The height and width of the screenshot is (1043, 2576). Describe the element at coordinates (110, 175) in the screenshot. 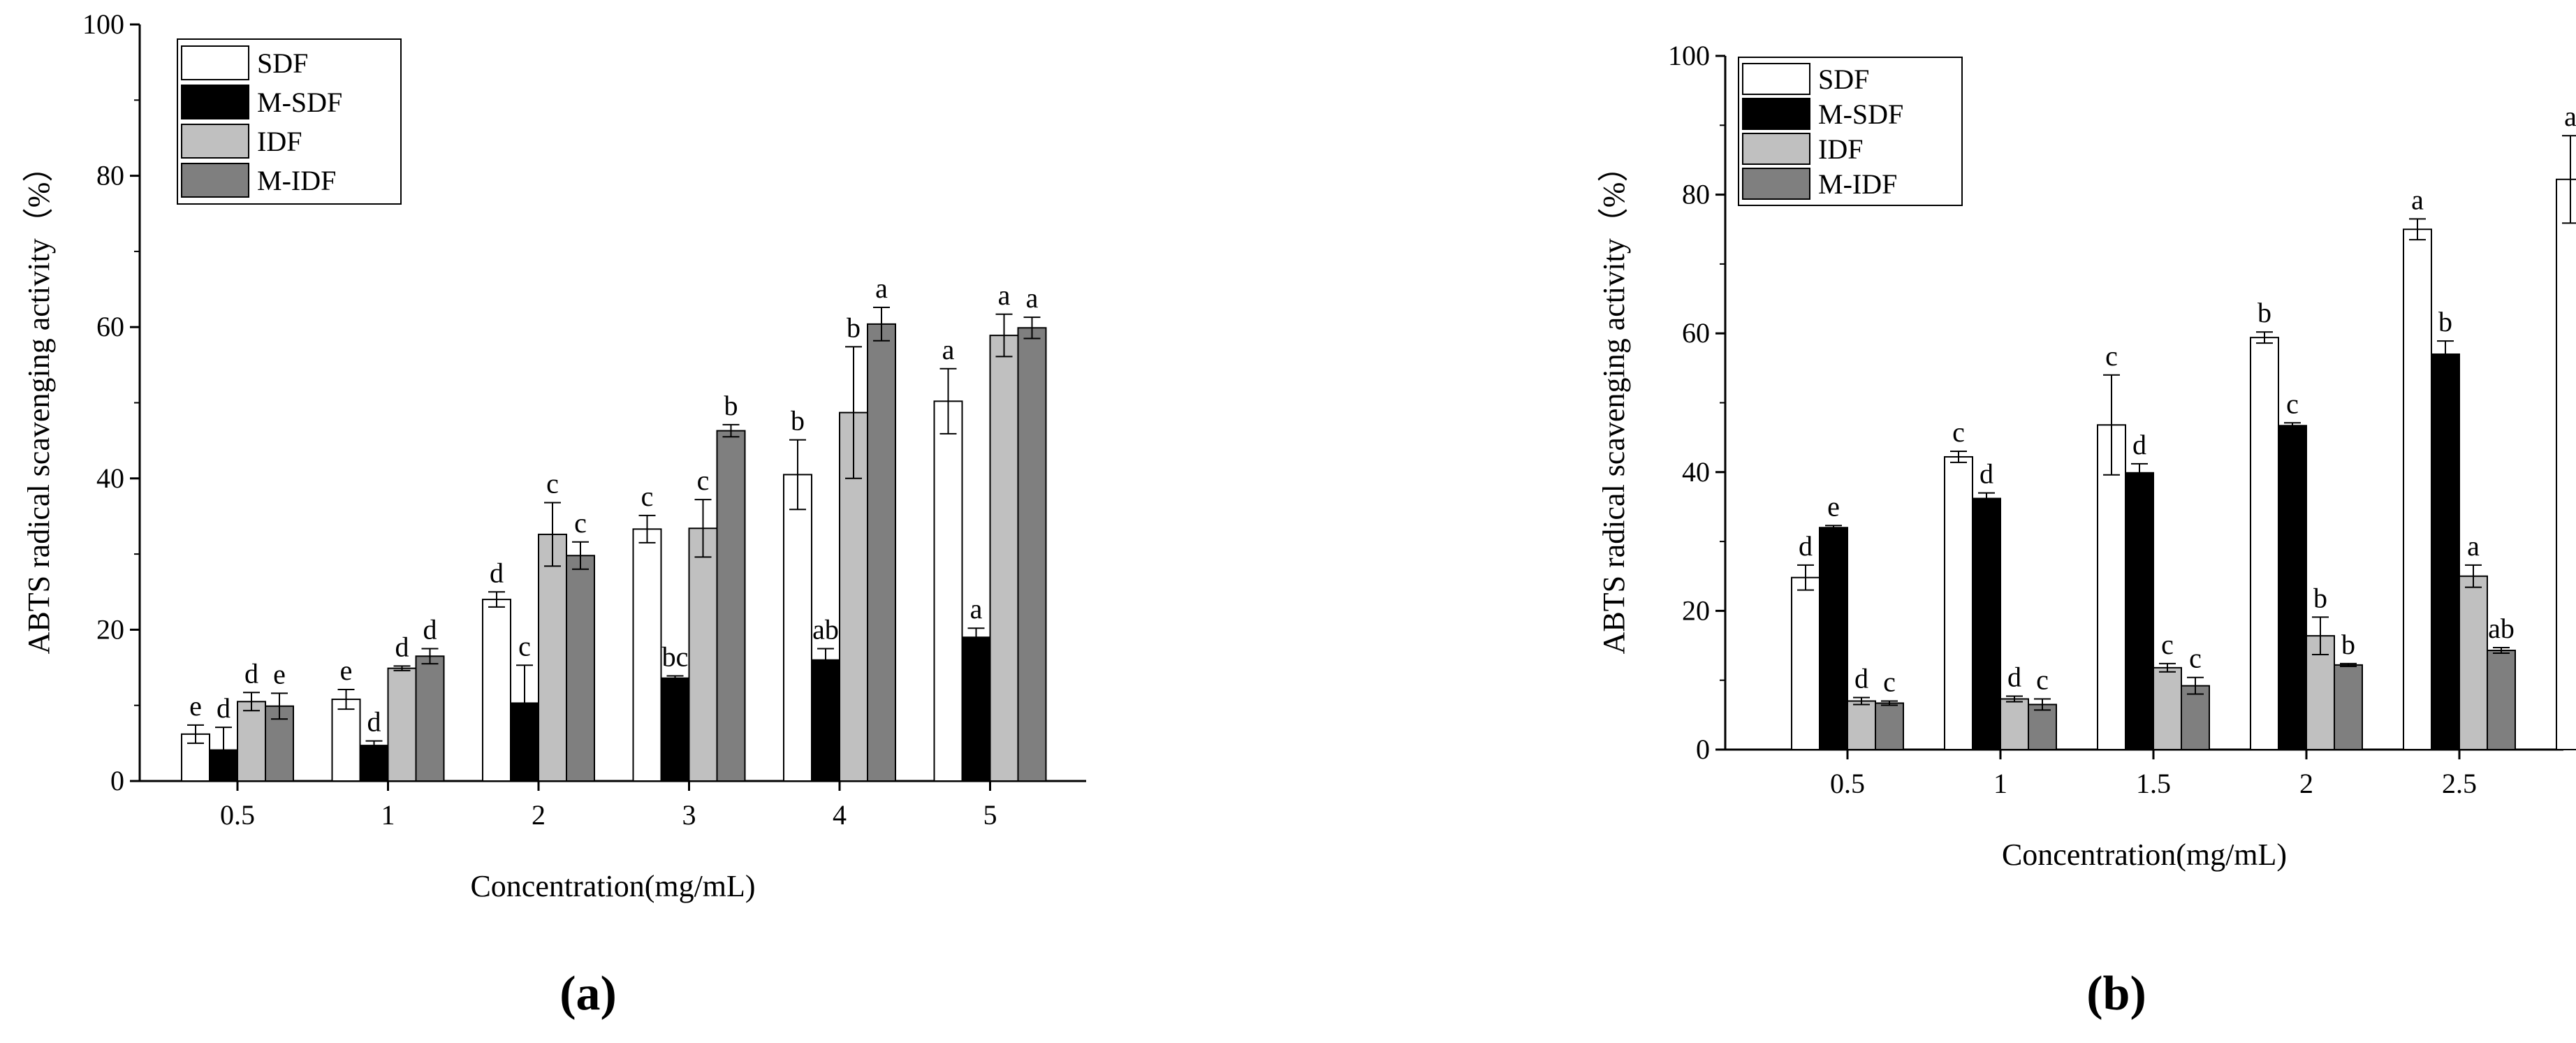

I see `y-tick-label: 80` at that location.